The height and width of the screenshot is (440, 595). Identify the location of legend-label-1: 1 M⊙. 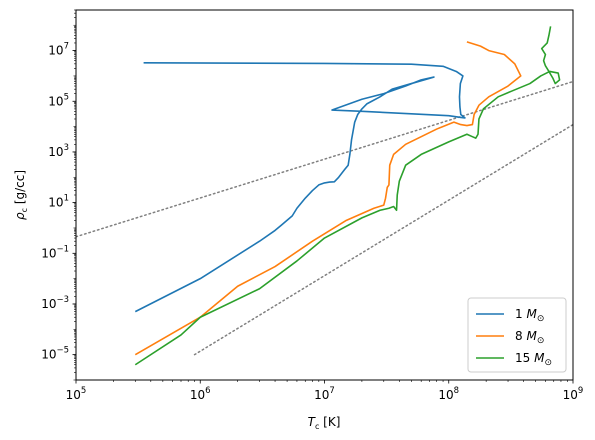
(529, 315).